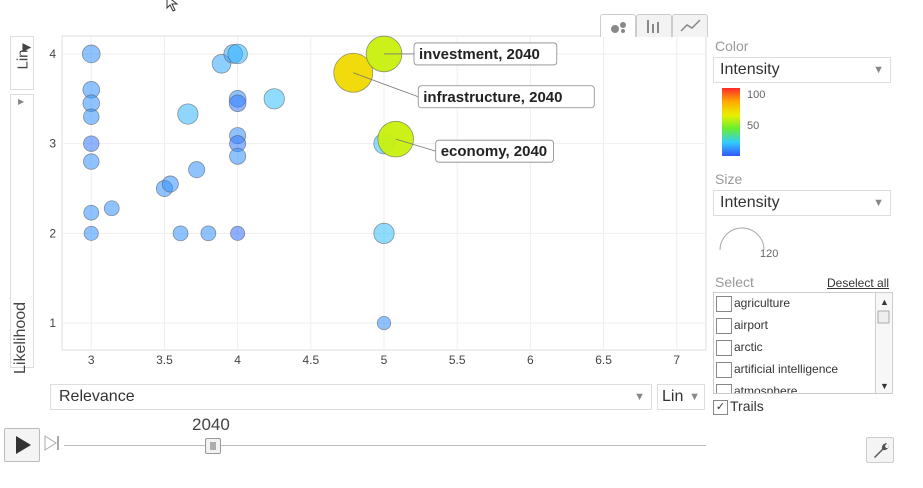  Describe the element at coordinates (21, 101) in the screenshot. I see `y-variable-arrow-icon: ▶` at that location.